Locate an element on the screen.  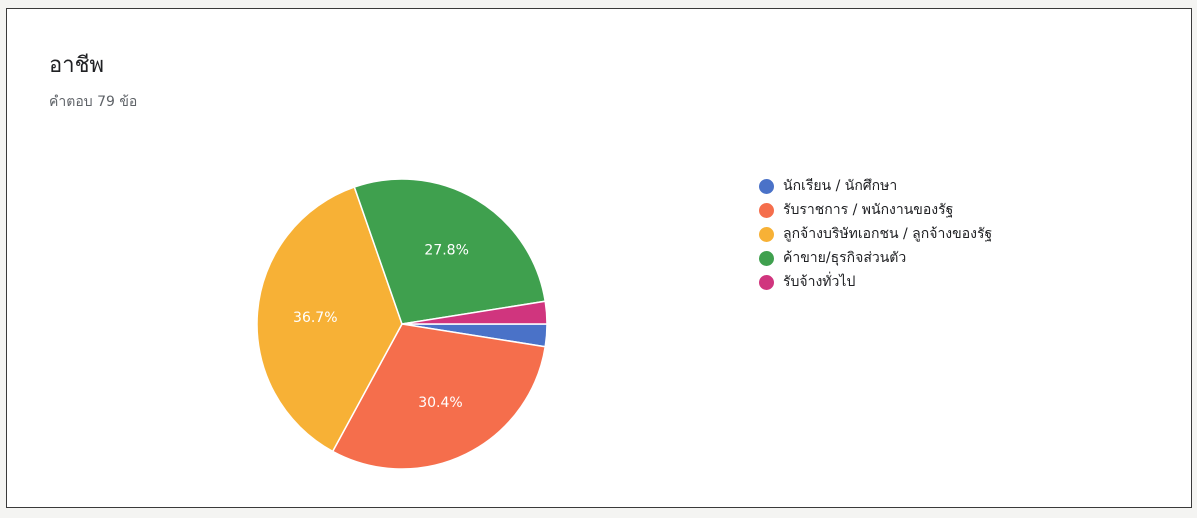
legend-label: นักเรียน / นักศึกษา is located at coordinates (840, 186).